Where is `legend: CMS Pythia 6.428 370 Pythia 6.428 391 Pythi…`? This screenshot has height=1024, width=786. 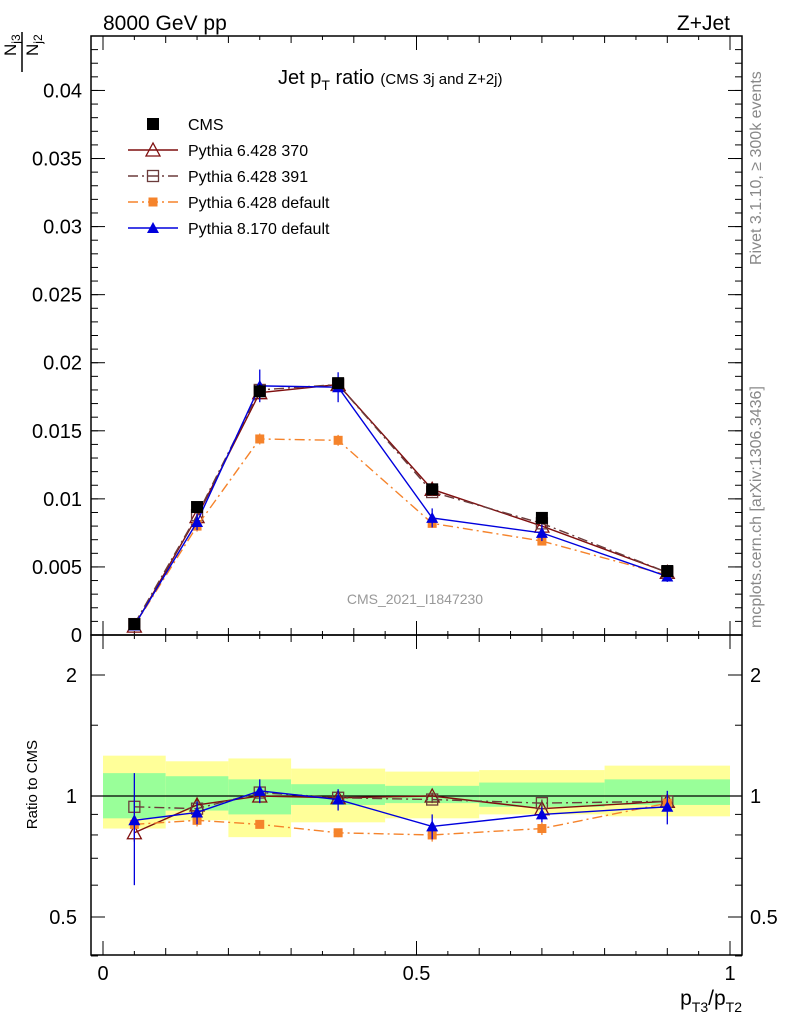
legend: CMS Pythia 6.428 370 Pythia 6.428 391 Pythi… is located at coordinates (229, 177).